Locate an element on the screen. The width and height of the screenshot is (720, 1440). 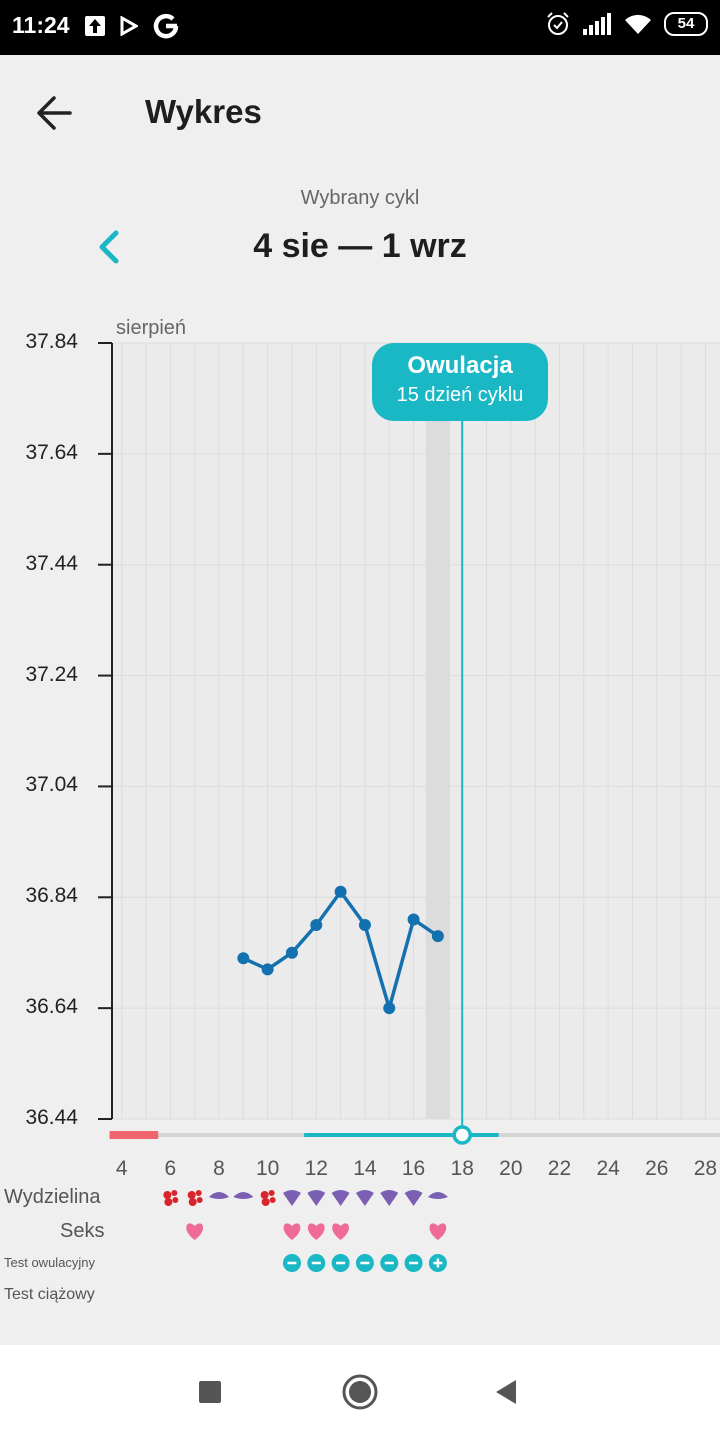
x-tick-label: 10 is located at coordinates (267, 1168).